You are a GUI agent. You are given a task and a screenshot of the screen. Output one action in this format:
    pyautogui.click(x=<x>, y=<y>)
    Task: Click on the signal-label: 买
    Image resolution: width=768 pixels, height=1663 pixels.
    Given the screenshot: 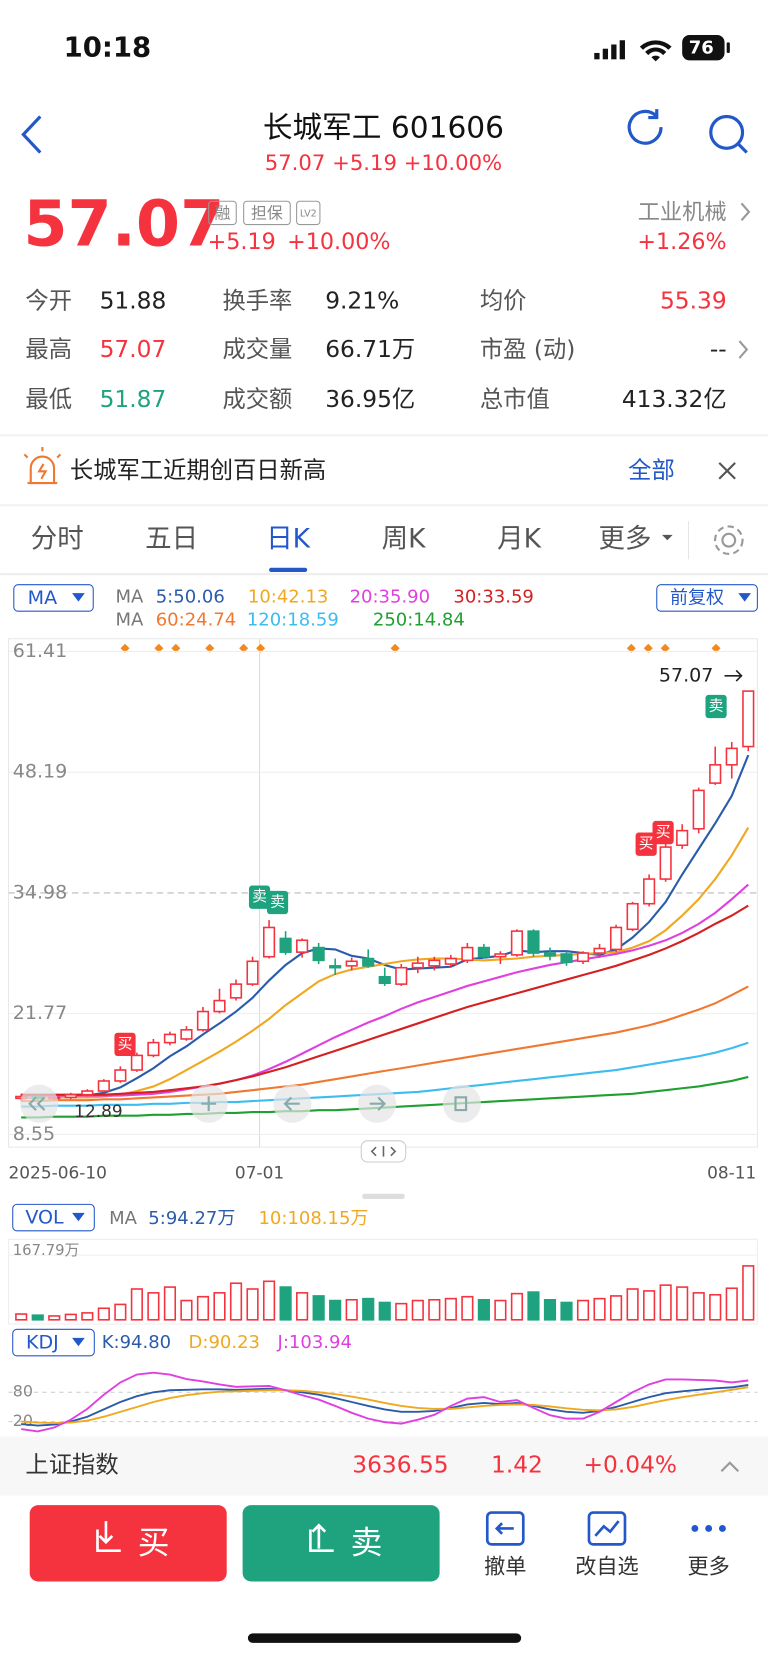 What is the action you would take?
    pyautogui.click(x=663, y=832)
    